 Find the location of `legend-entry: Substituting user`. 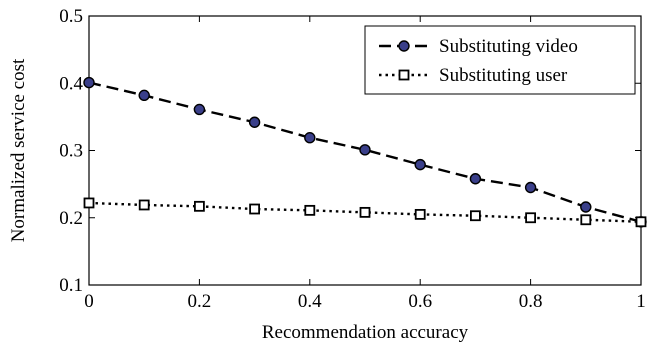

legend-entry: Substituting user is located at coordinates (473, 75).